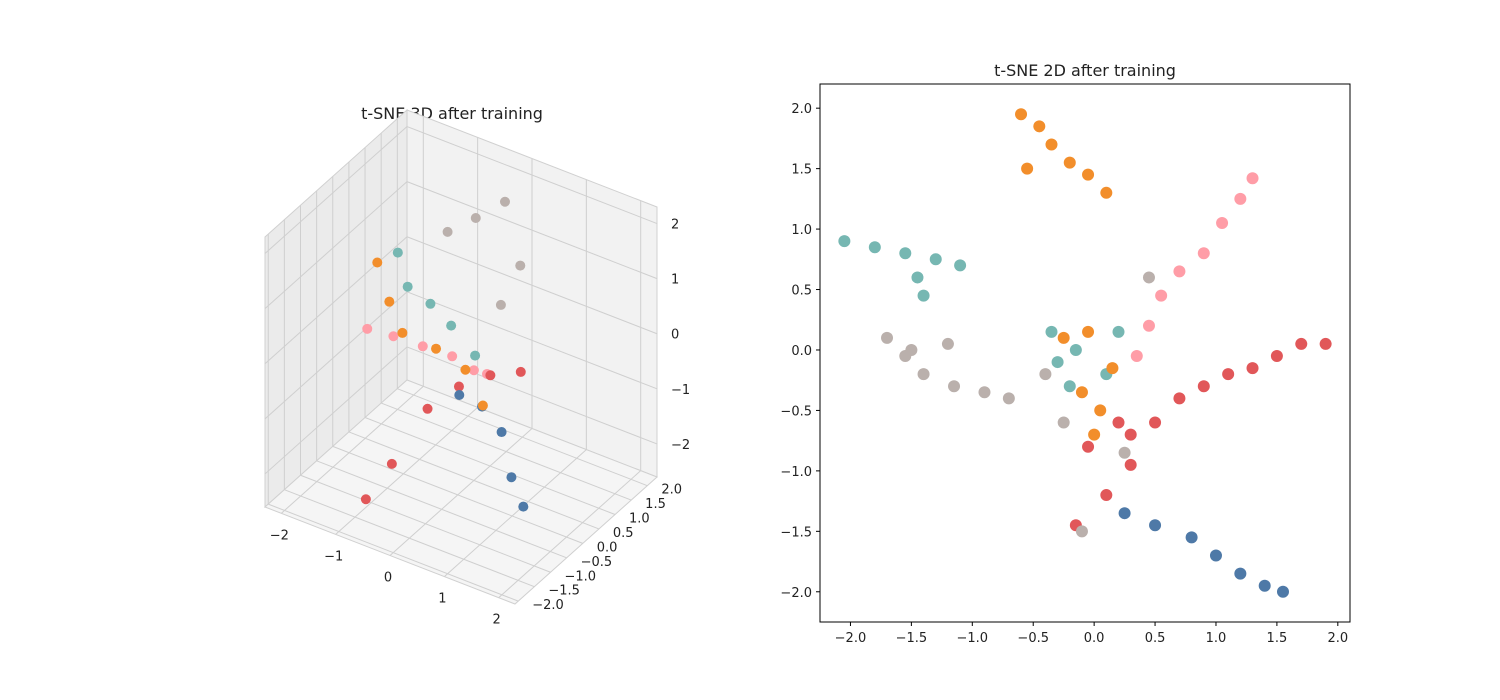 This screenshot has width=1500, height=700. What do you see at coordinates (796, 532) in the screenshot?
I see `y-tick-label-2d: −1.5` at bounding box center [796, 532].